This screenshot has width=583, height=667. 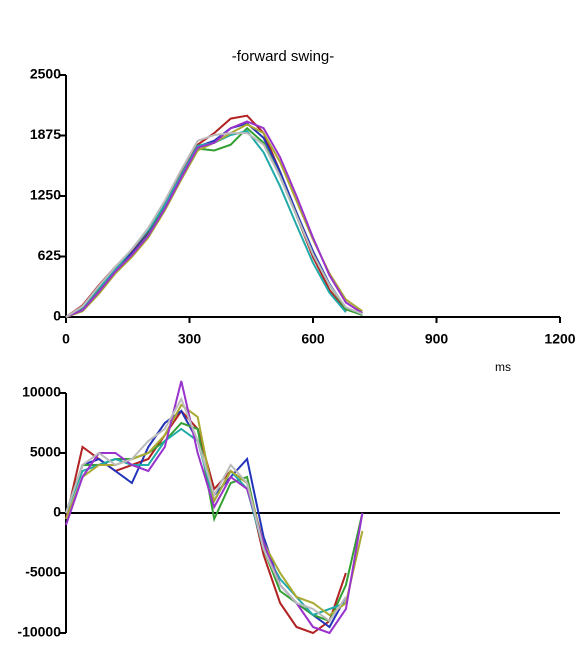 What do you see at coordinates (503, 367) in the screenshot?
I see `x-axis-label: ms` at bounding box center [503, 367].